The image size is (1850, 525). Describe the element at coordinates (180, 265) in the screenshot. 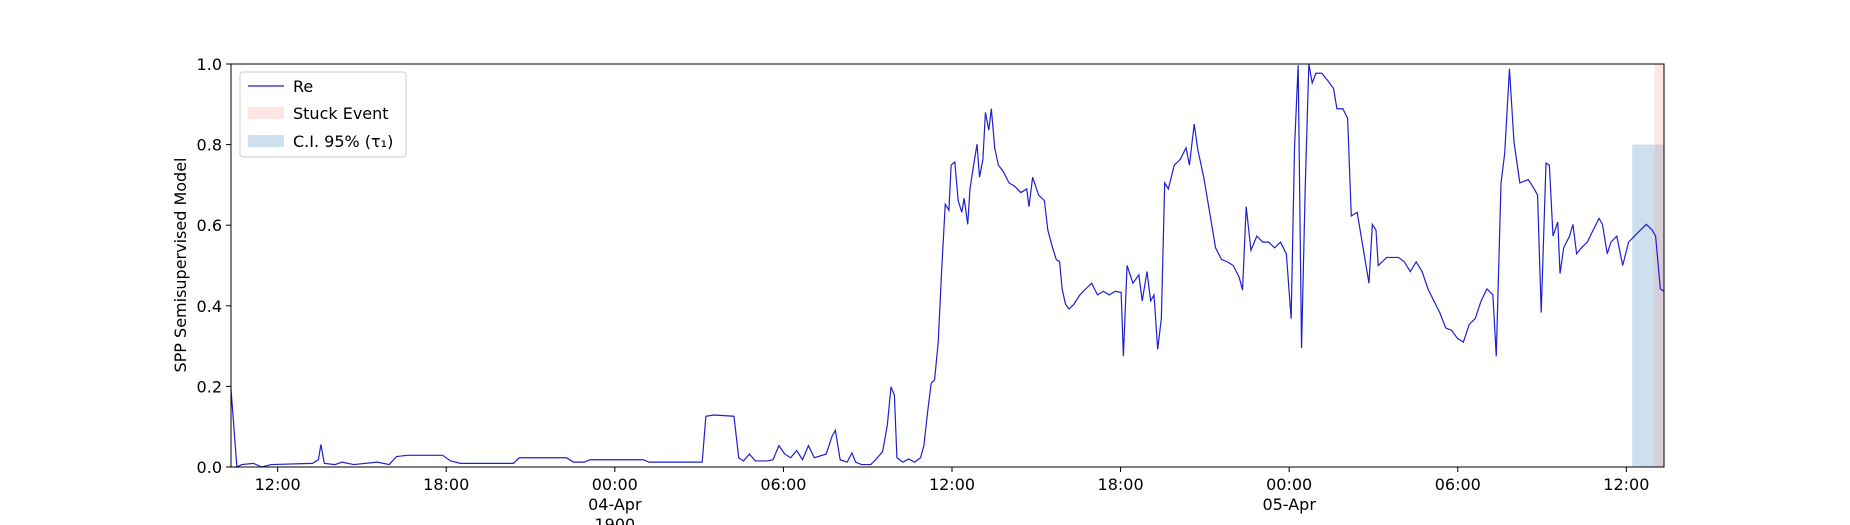

I see `y-axis-label: SPP Semisupervised Model` at that location.